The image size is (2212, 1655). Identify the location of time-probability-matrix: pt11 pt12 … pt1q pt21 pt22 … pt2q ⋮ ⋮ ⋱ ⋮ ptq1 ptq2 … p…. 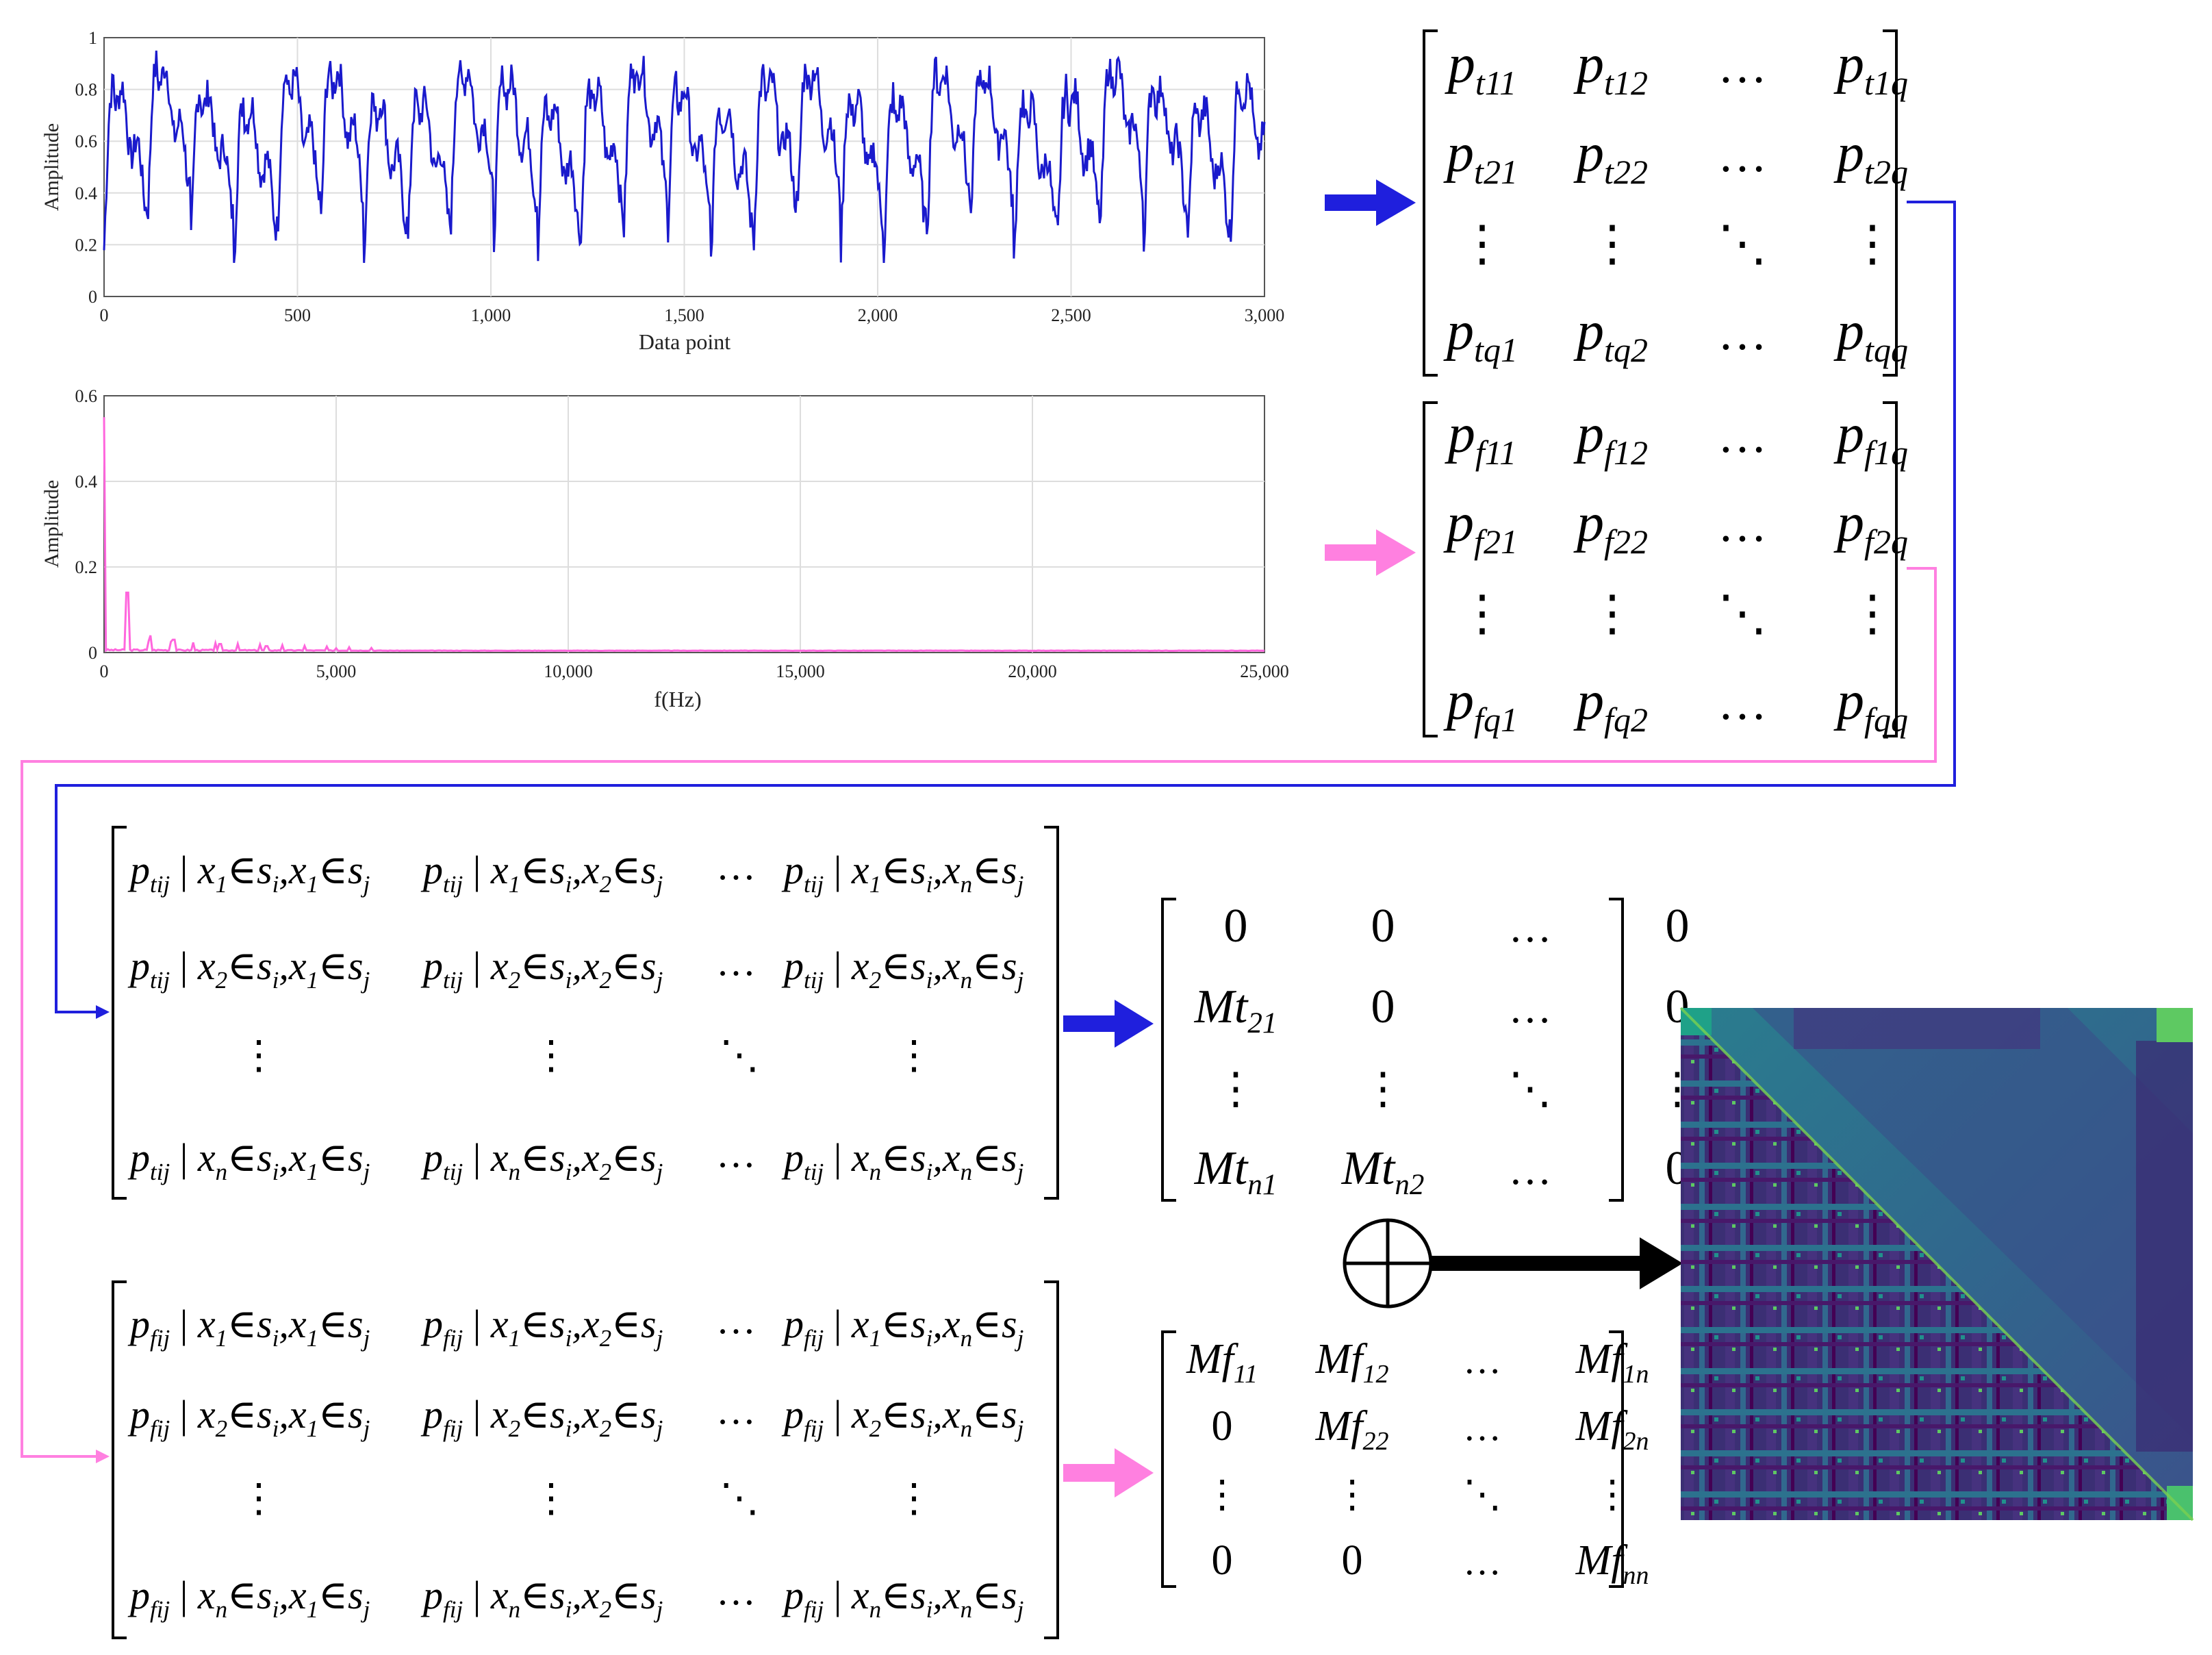
(1675, 201).